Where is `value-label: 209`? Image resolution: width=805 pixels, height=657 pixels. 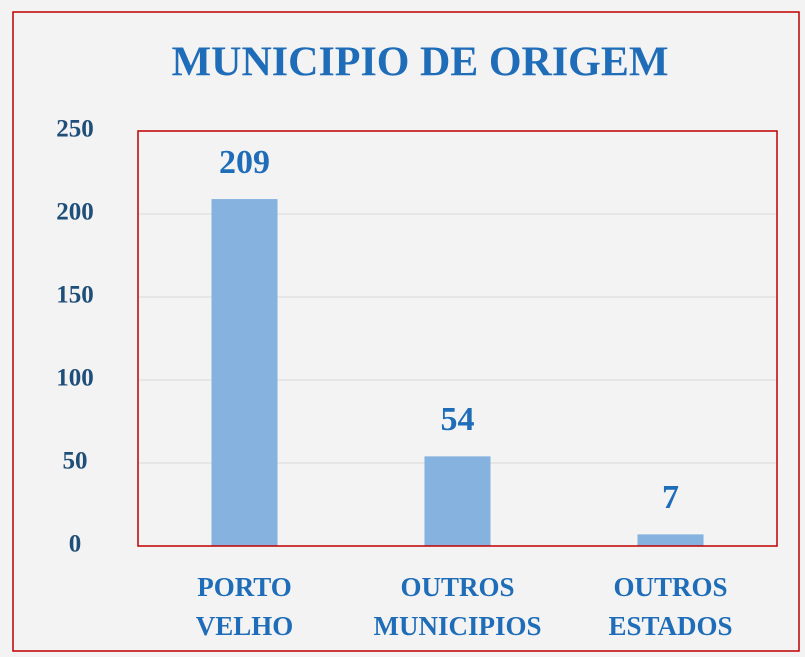
value-label: 209 is located at coordinates (244, 162).